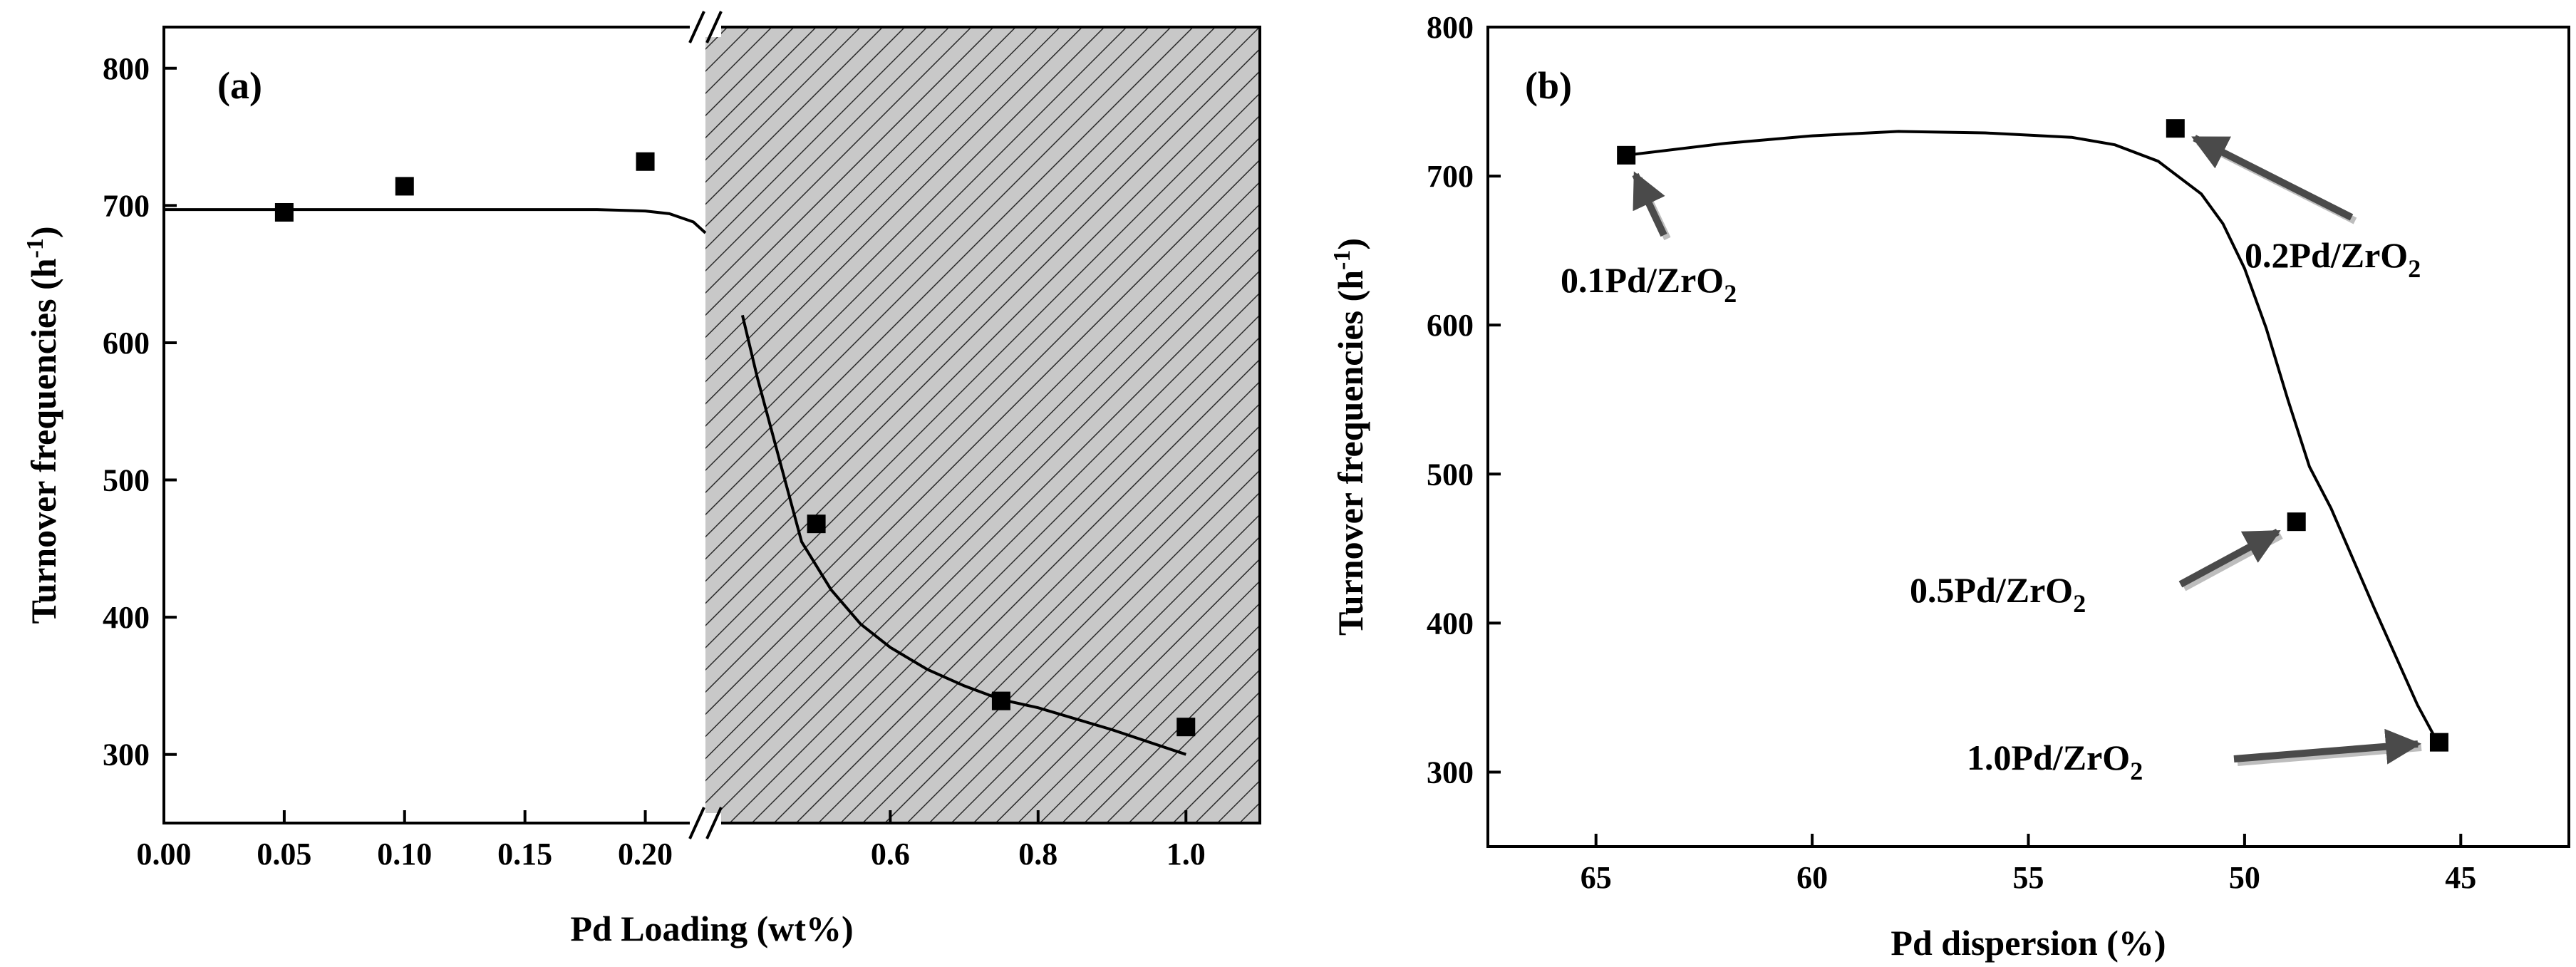 This screenshot has height=967, width=2576. I want to click on a-y-tick-label: 300, so click(127, 755).